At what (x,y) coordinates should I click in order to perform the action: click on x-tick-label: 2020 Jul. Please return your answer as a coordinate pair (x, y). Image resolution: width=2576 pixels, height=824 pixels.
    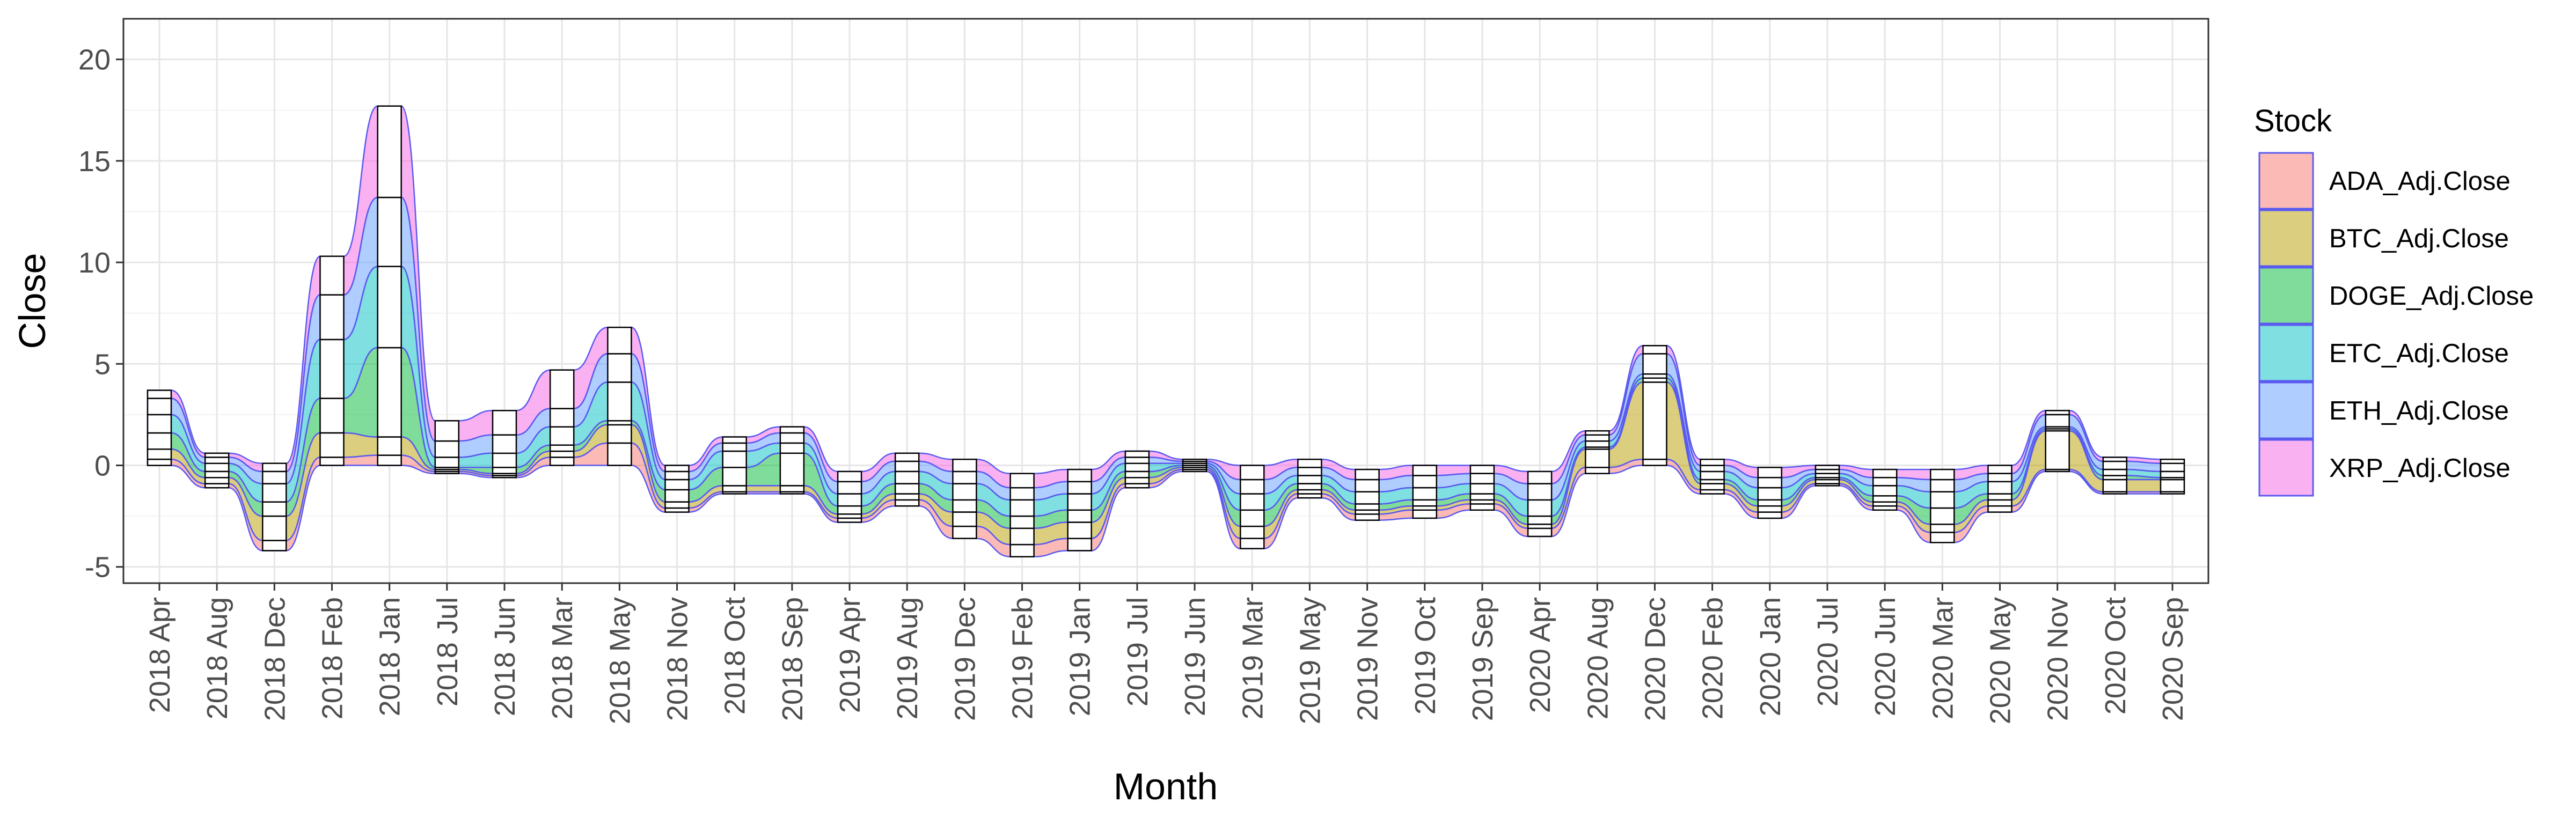
    Looking at the image, I should click on (1828, 652).